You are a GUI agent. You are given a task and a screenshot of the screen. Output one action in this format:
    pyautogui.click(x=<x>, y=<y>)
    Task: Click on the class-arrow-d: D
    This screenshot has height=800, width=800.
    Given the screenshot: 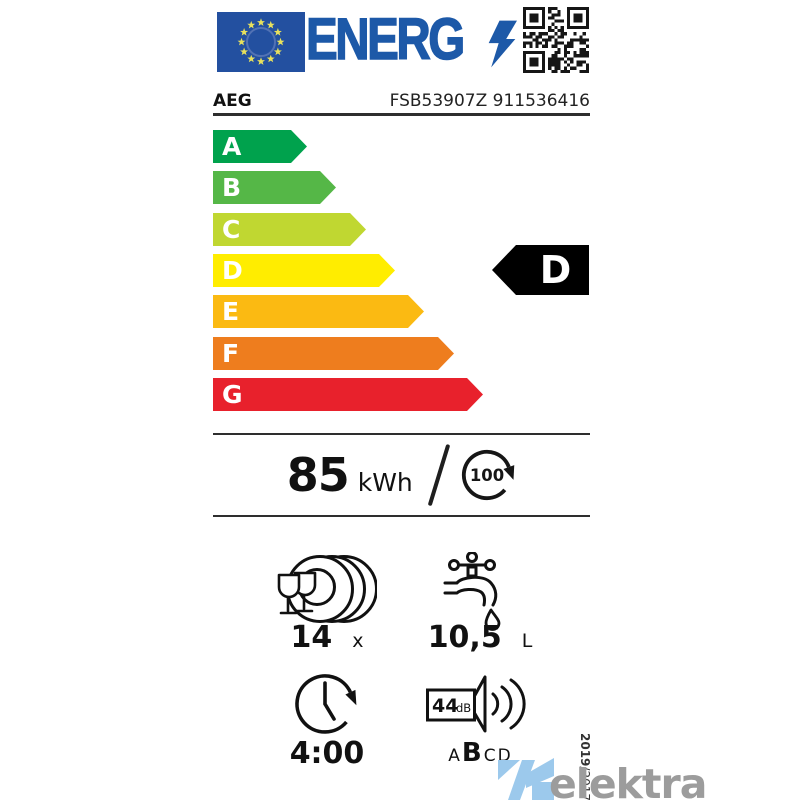 What is the action you would take?
    pyautogui.click(x=304, y=270)
    